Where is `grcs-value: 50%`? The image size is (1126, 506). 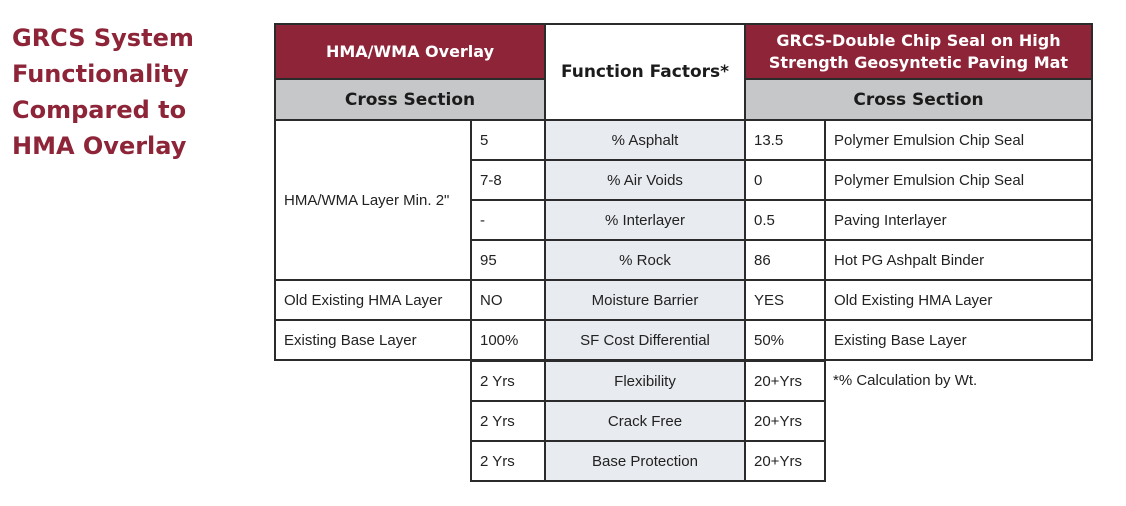 grcs-value: 50% is located at coordinates (785, 340).